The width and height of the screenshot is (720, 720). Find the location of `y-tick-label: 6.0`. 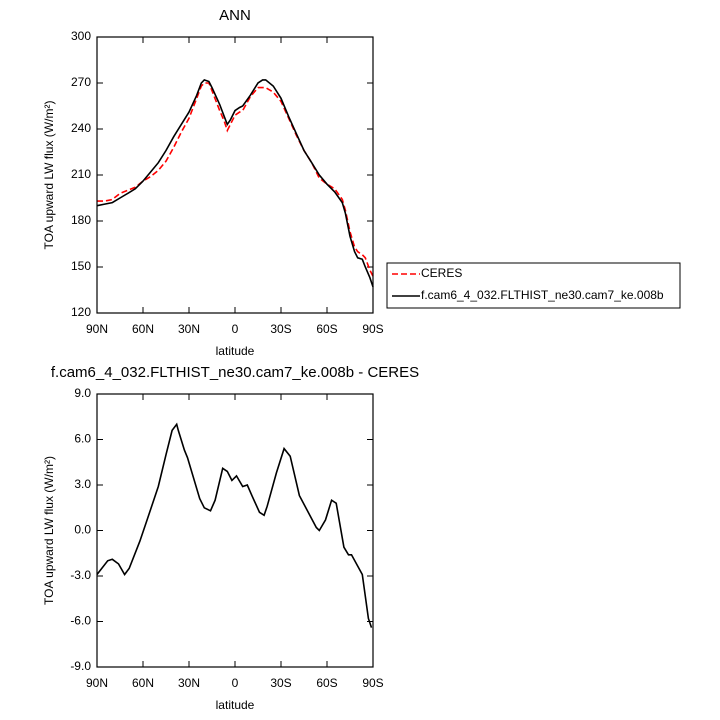

y-tick-label: 6.0 is located at coordinates (82, 439).